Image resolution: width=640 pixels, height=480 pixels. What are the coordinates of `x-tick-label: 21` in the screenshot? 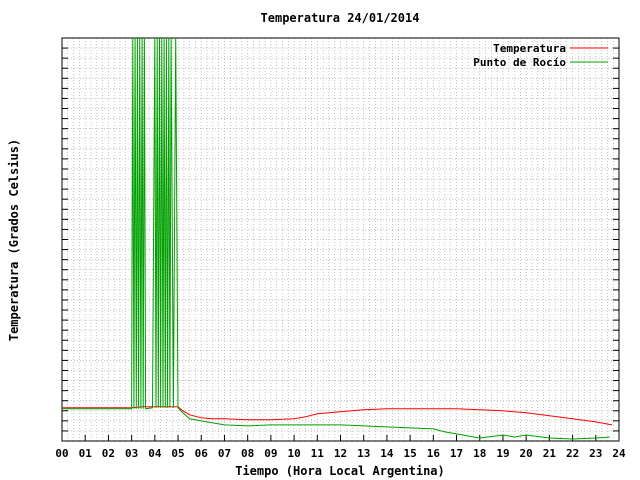 It's located at (550, 453).